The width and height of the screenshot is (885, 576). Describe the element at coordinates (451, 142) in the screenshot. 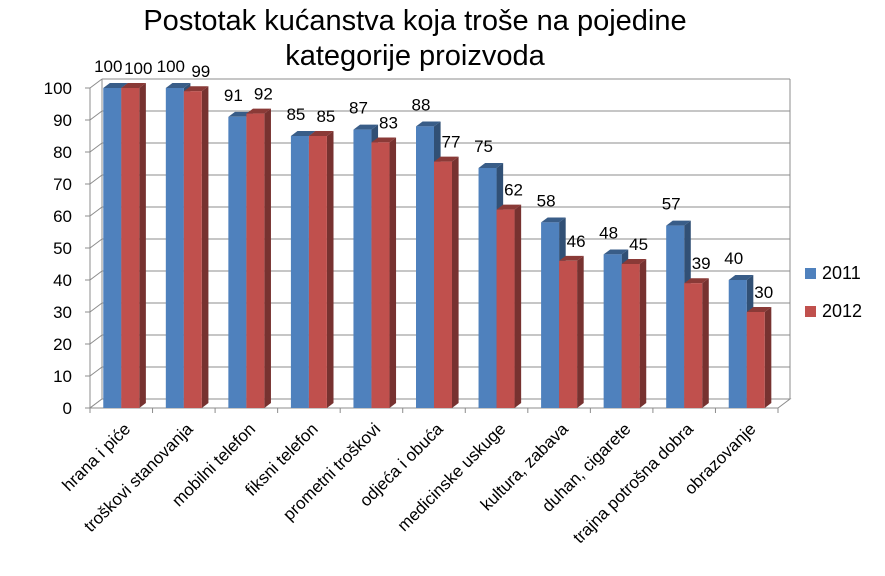

I see `data-label-2012: 77` at that location.